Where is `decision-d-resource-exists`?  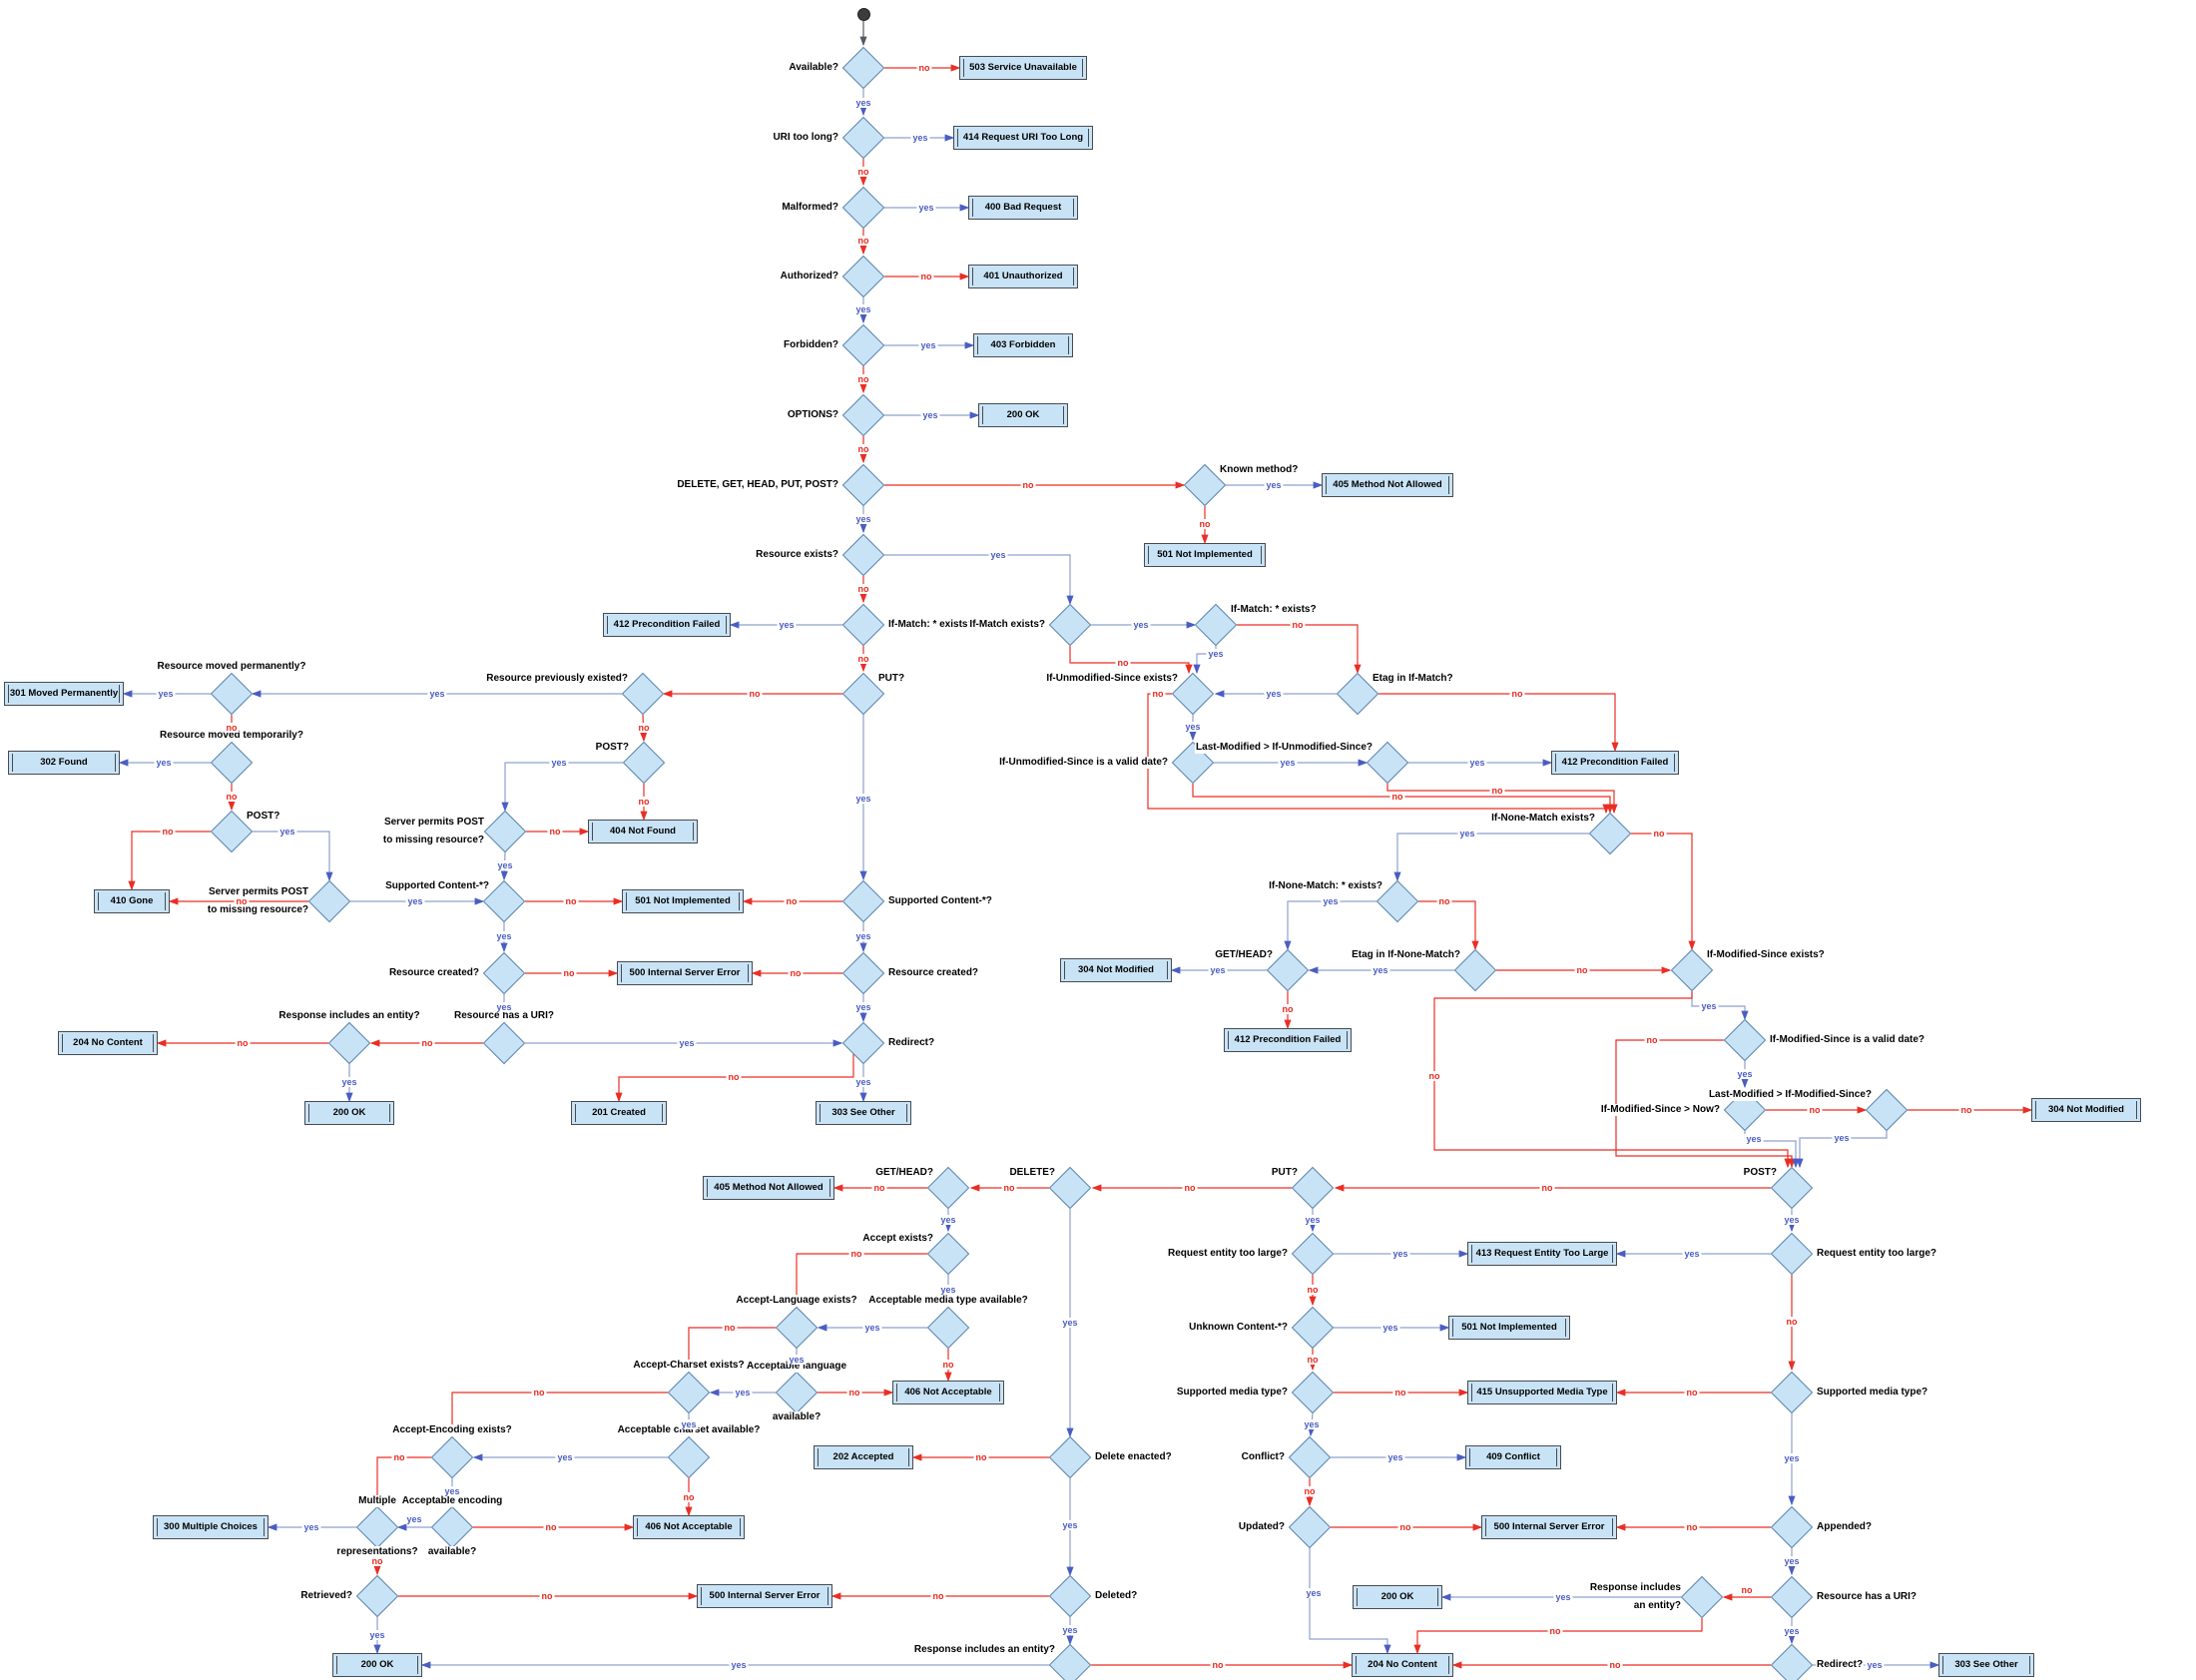 decision-d-resource-exists is located at coordinates (863, 555).